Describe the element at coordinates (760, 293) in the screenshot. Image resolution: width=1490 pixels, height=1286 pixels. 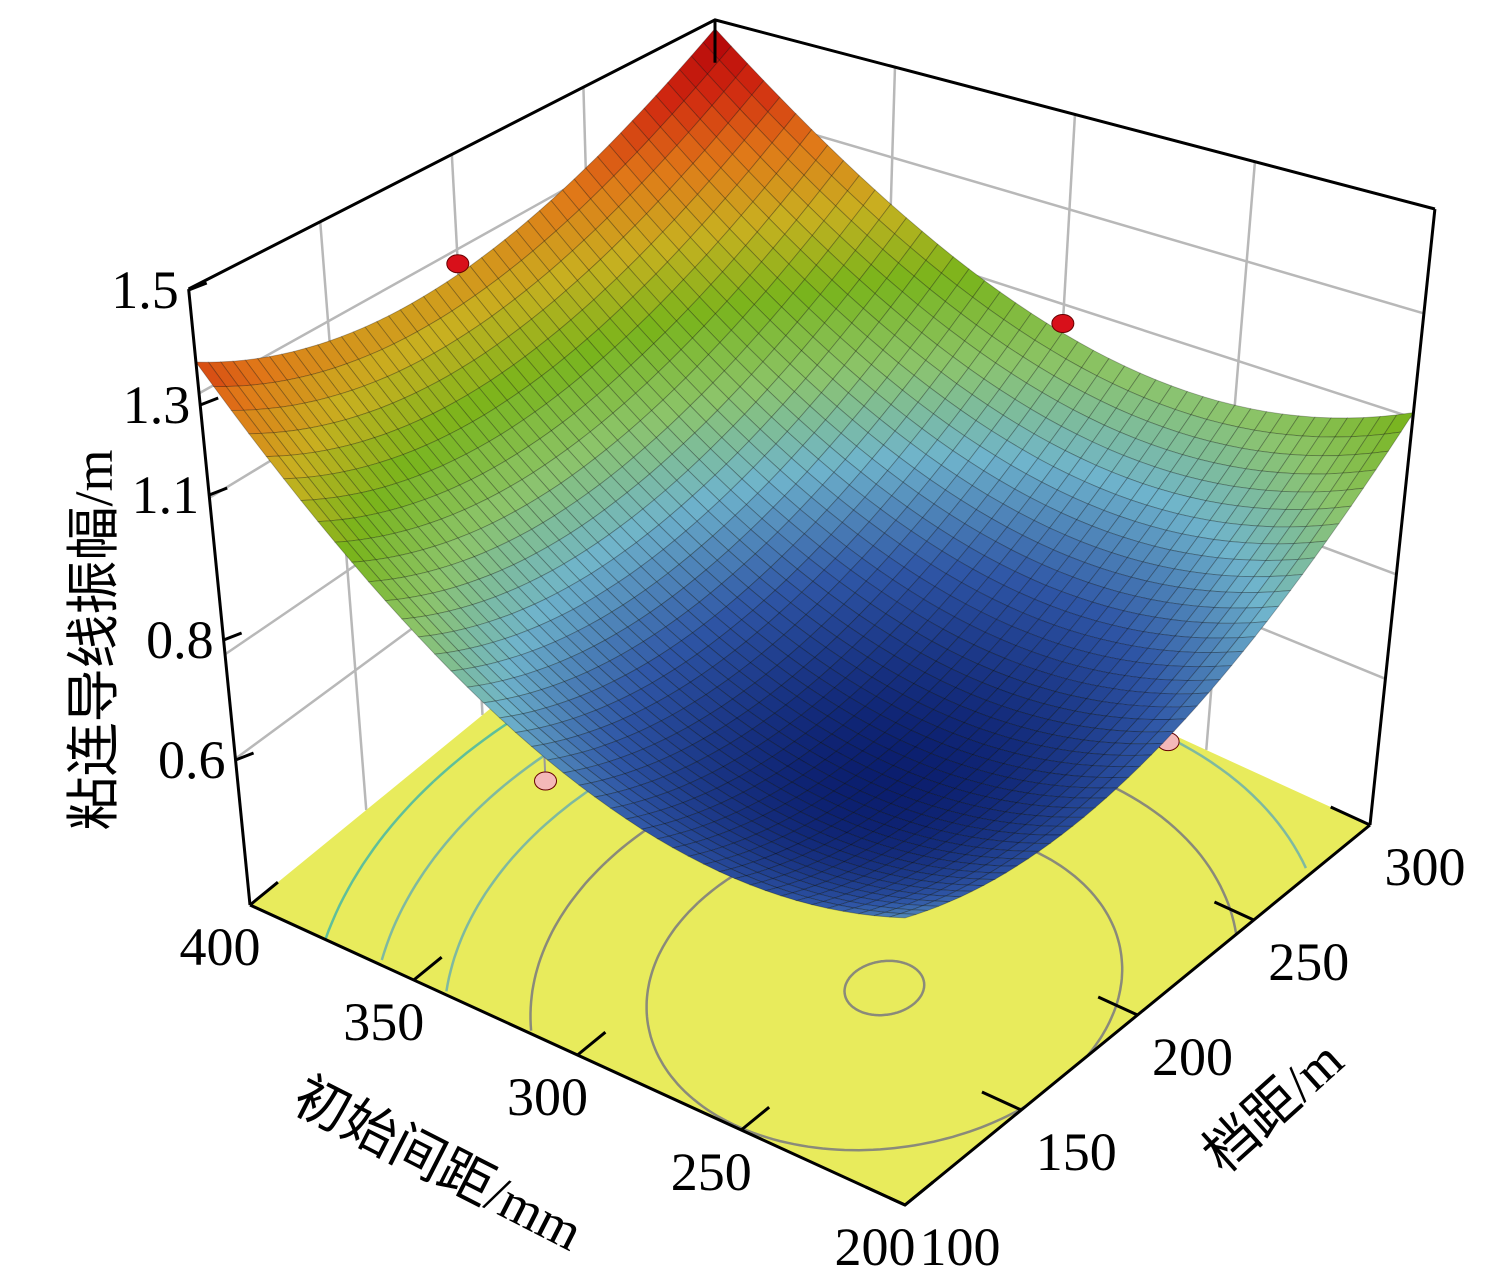
I see `design-points-above` at that location.